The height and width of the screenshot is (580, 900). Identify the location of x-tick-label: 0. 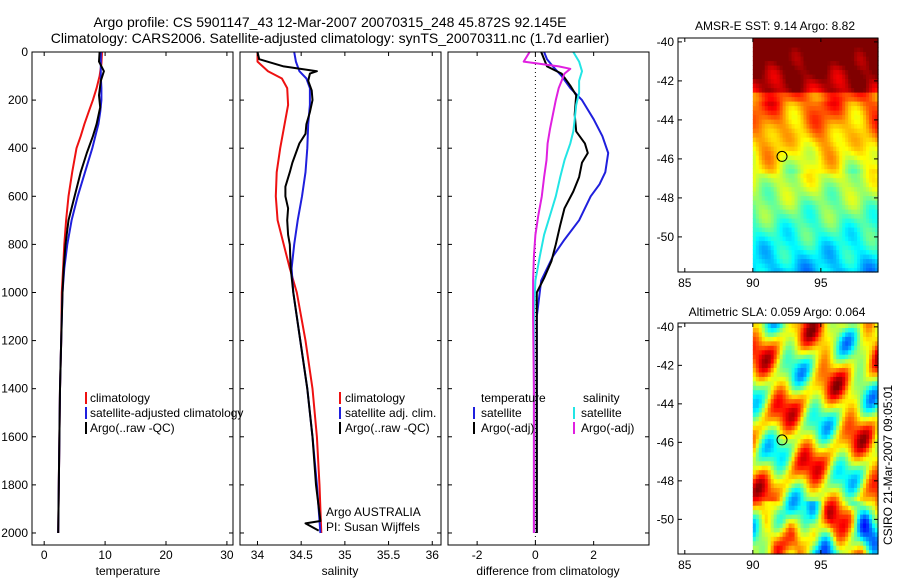
(535, 555).